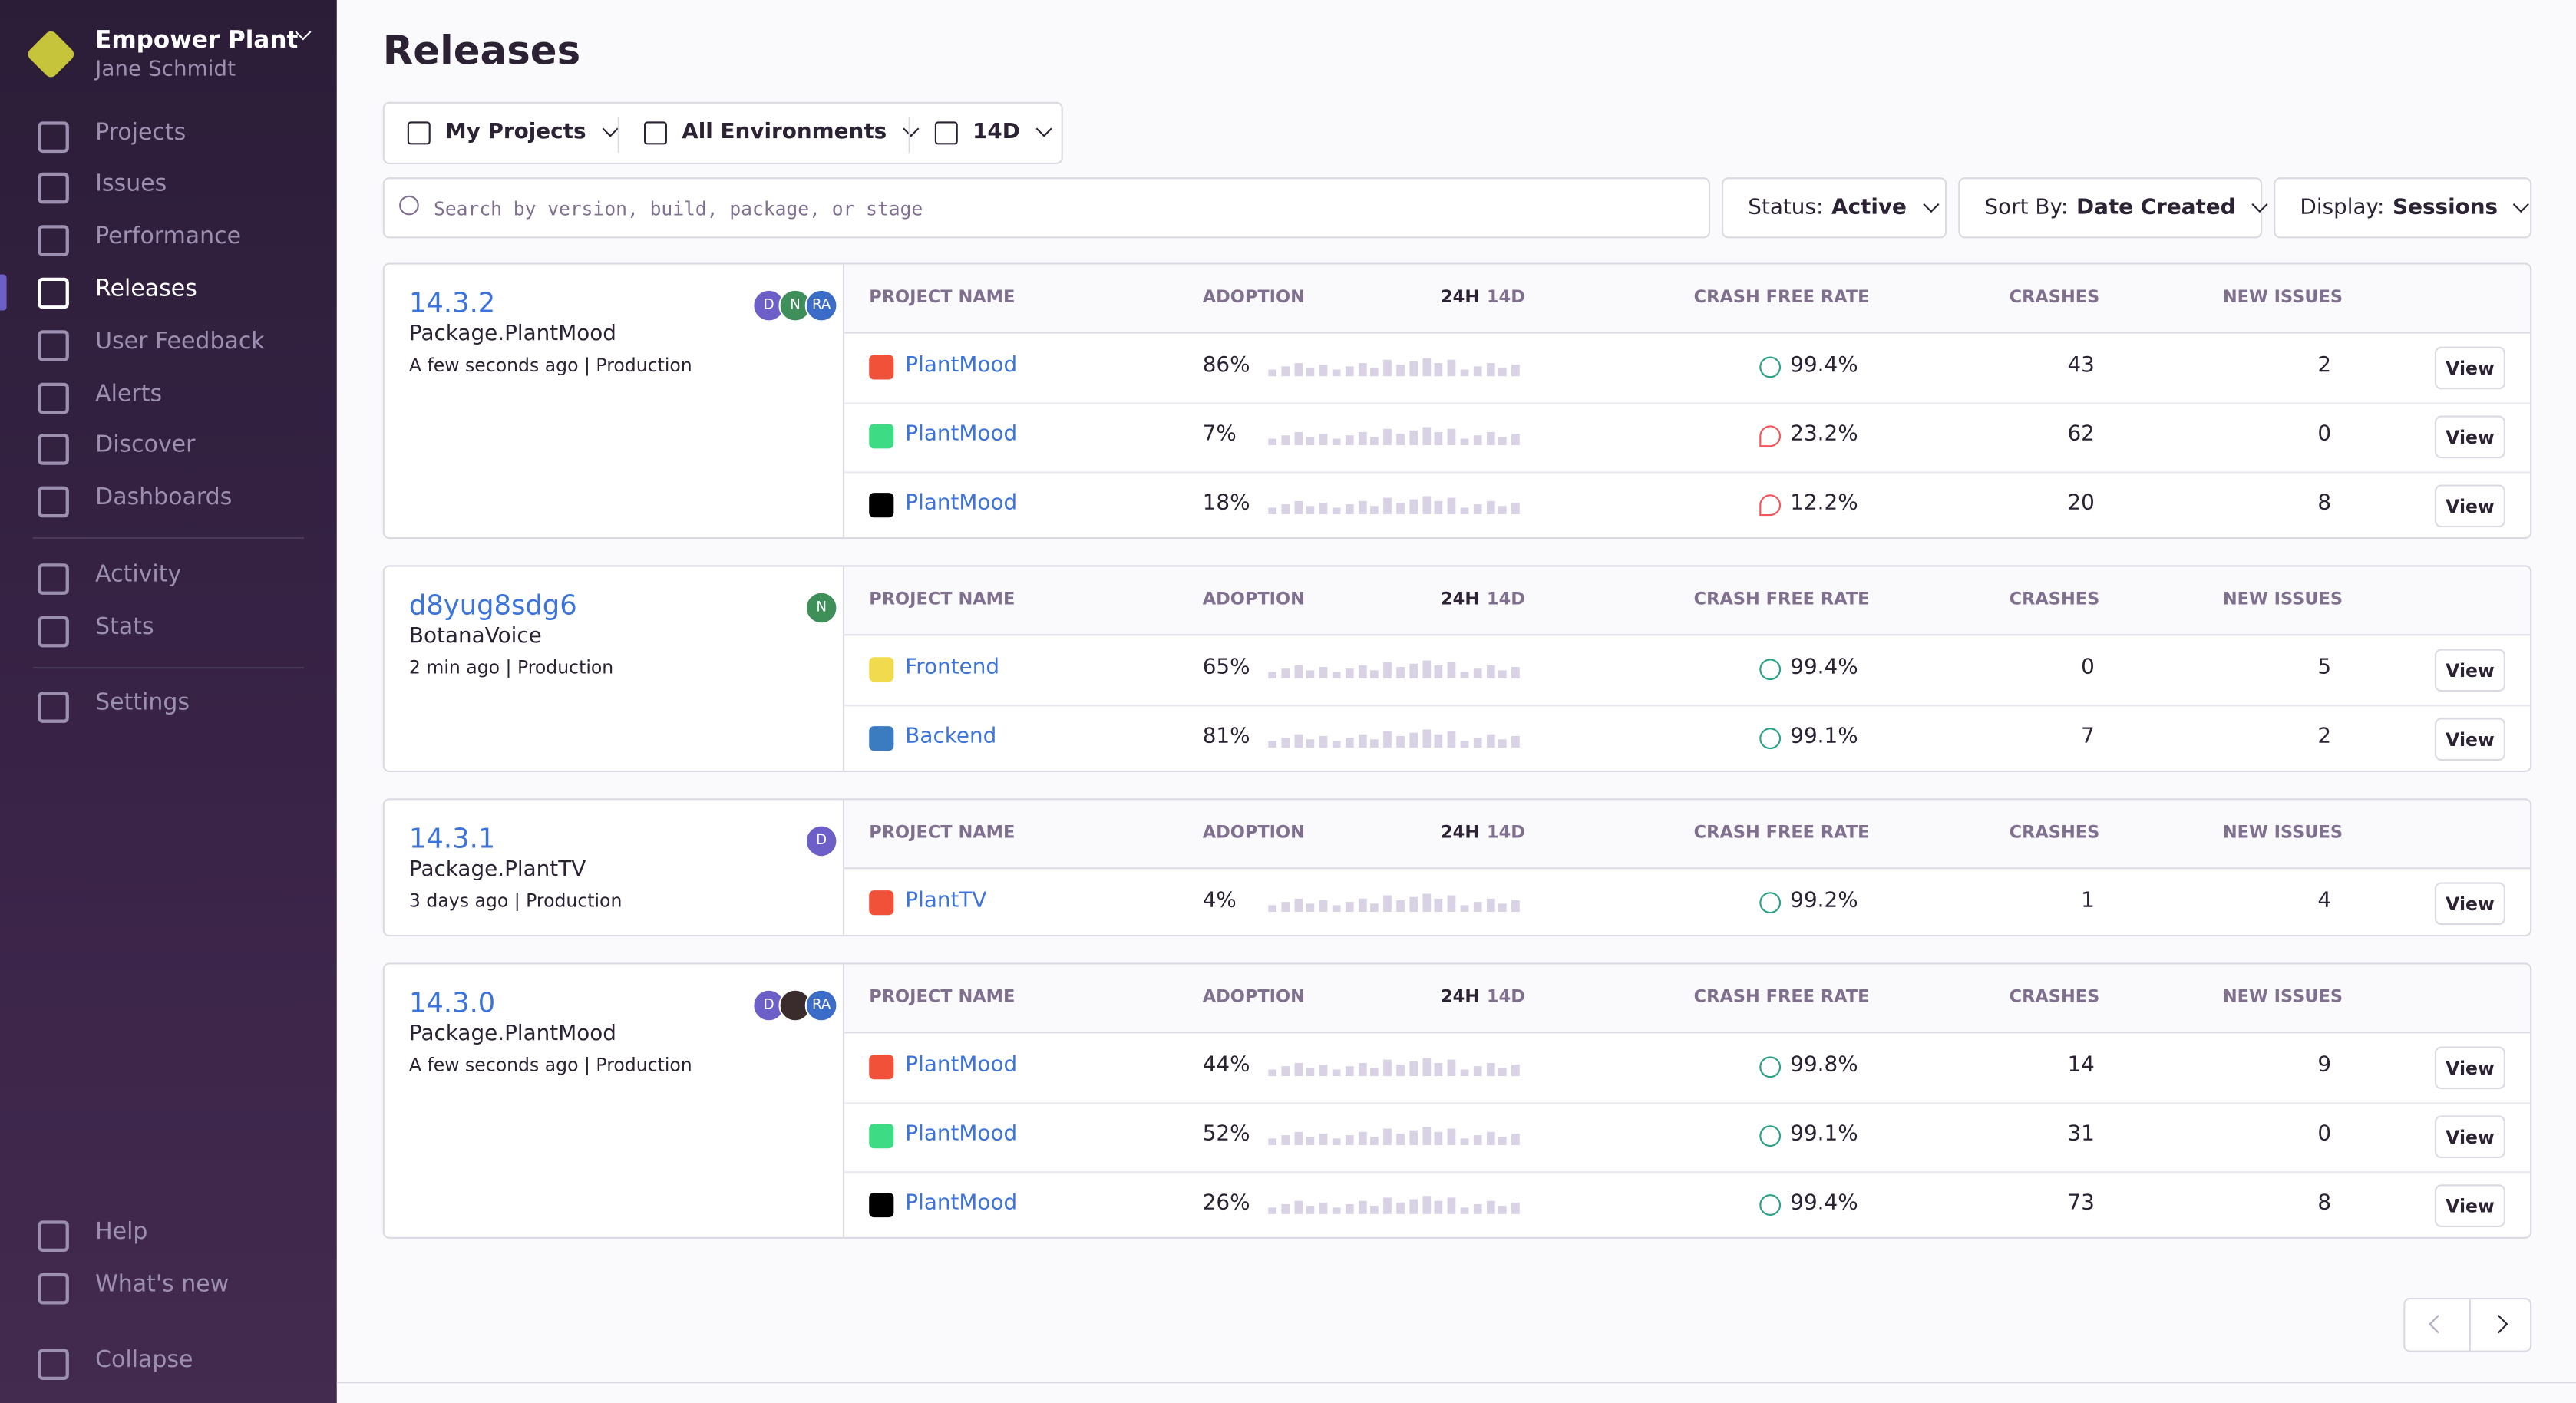  What do you see at coordinates (144, 1360) in the screenshot?
I see `nav-item: Collapse` at bounding box center [144, 1360].